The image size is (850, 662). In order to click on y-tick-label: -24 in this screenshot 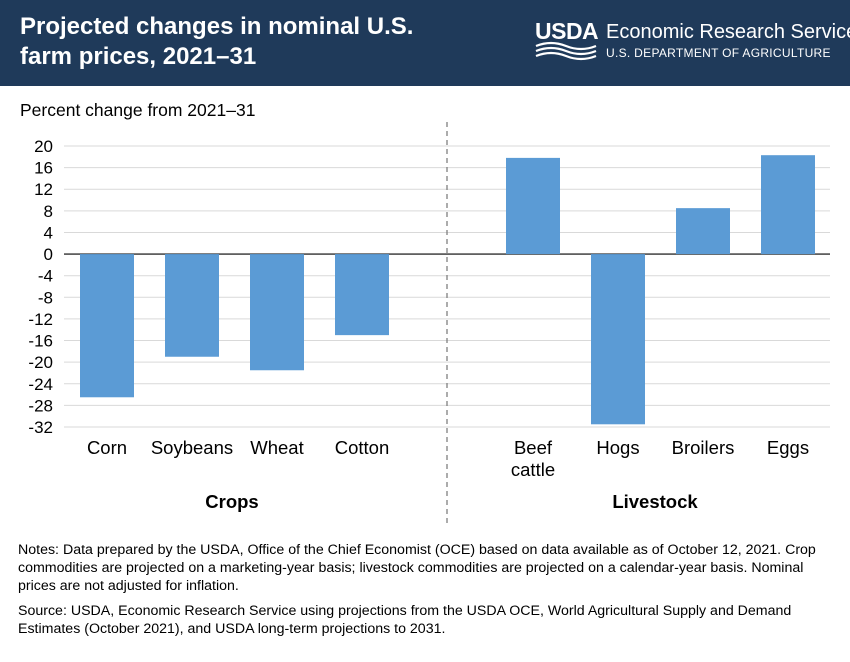, I will do `click(40, 384)`.